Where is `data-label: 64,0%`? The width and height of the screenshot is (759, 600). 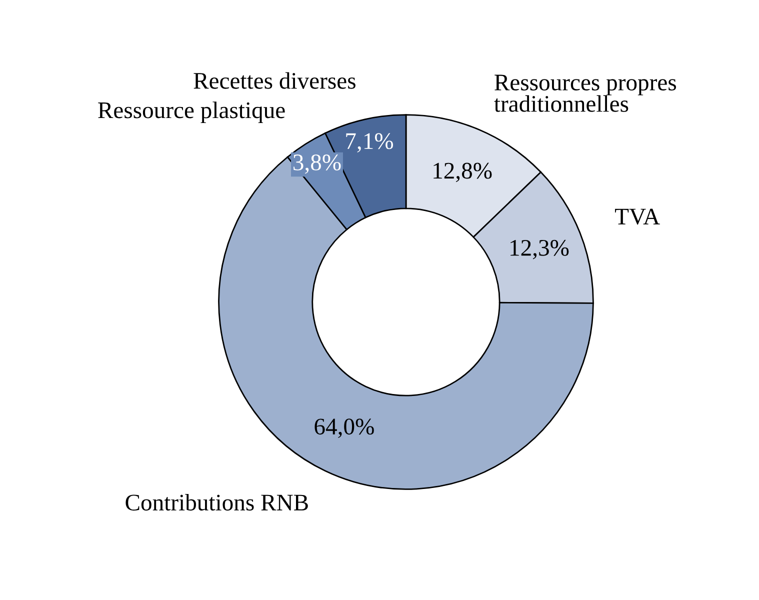
data-label: 64,0% is located at coordinates (344, 428).